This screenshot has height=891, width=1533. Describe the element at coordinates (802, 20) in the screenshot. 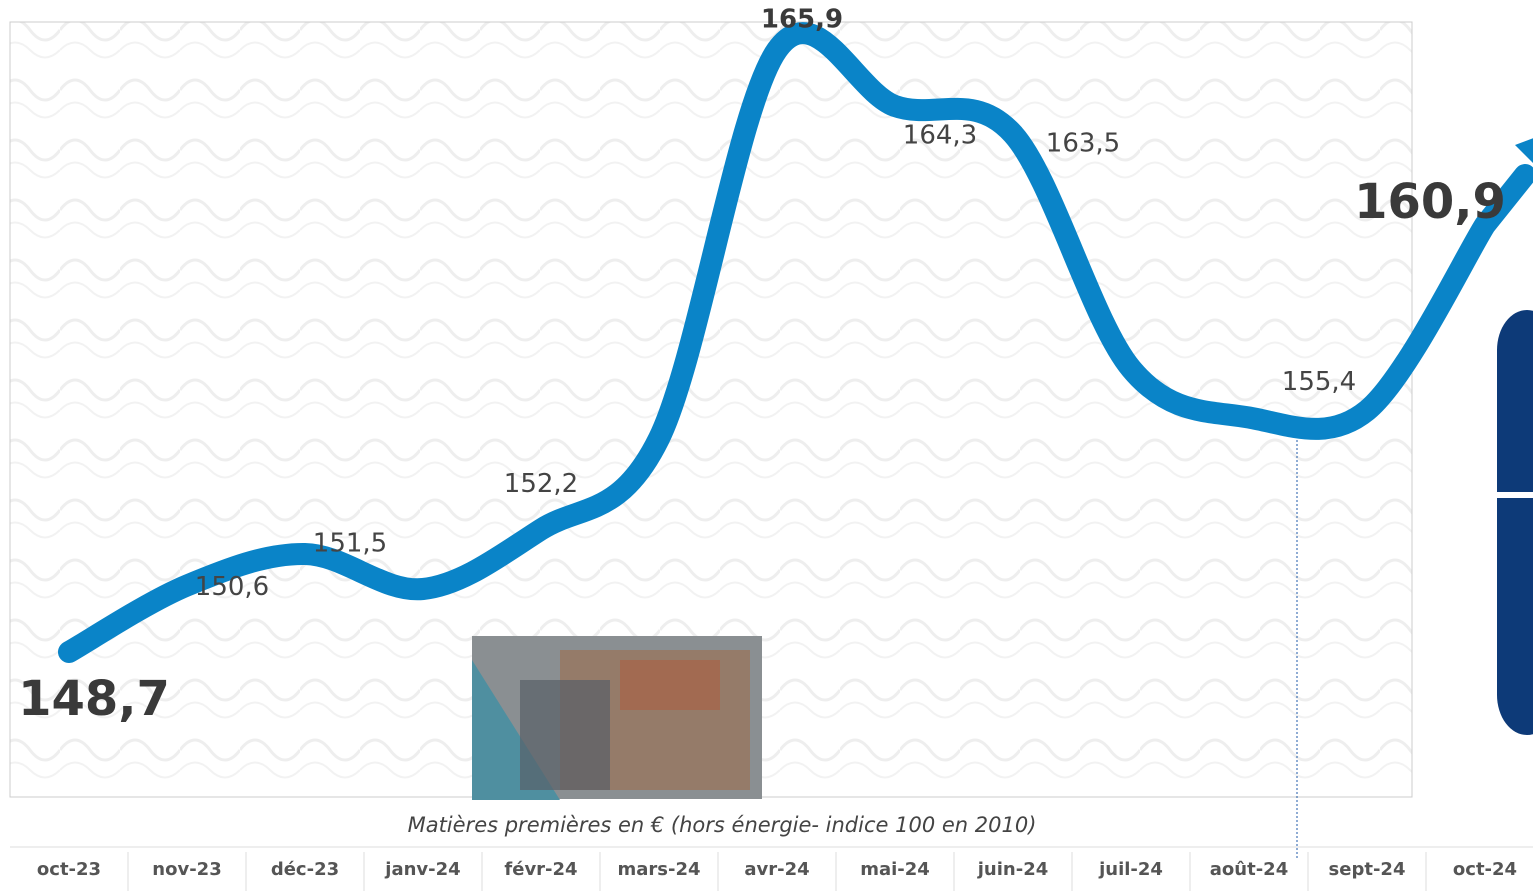

I see `data-label: 165,9` at that location.